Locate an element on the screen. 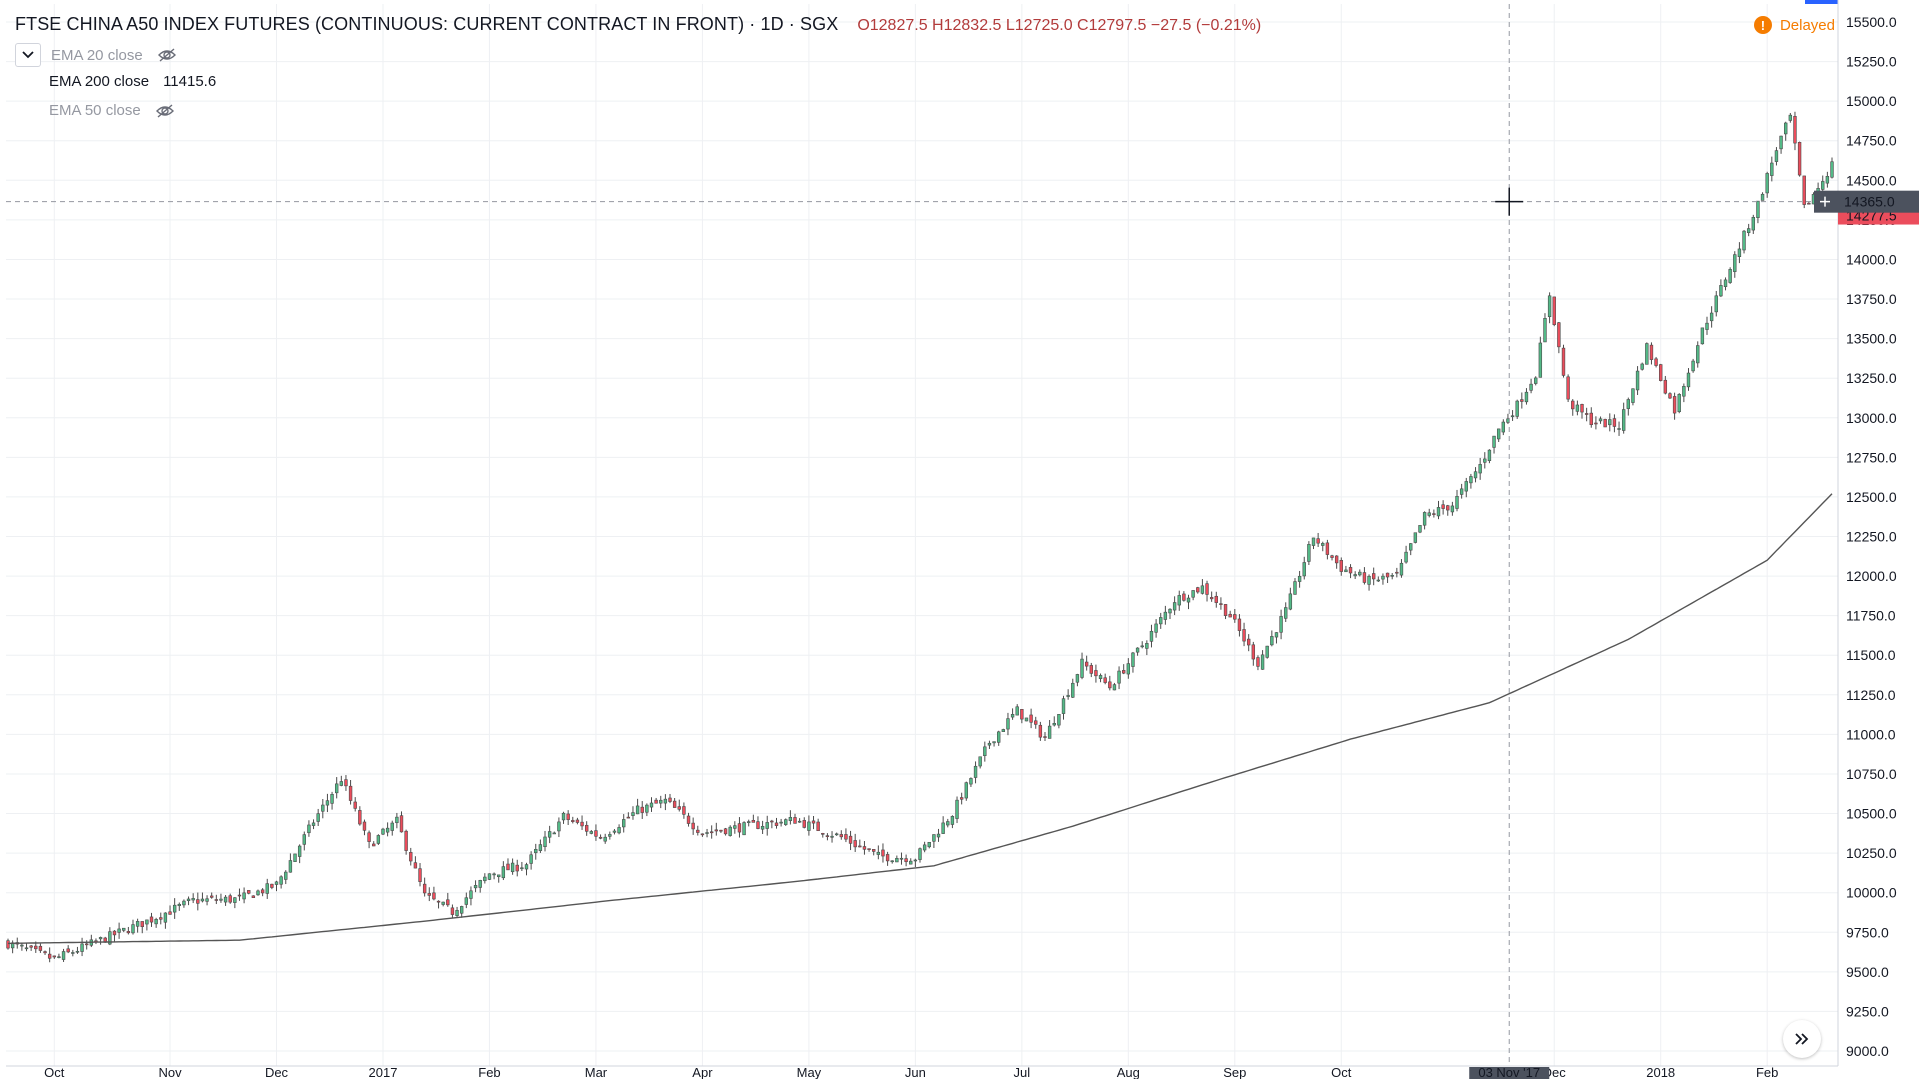 The width and height of the screenshot is (1919, 1079). eye-hidden-icon is located at coordinates (165, 111).